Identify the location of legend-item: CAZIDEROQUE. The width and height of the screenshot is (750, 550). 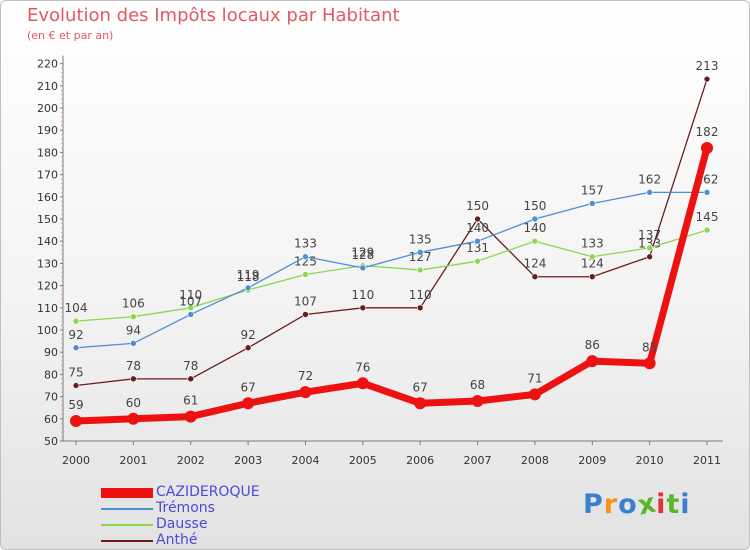
(221, 492).